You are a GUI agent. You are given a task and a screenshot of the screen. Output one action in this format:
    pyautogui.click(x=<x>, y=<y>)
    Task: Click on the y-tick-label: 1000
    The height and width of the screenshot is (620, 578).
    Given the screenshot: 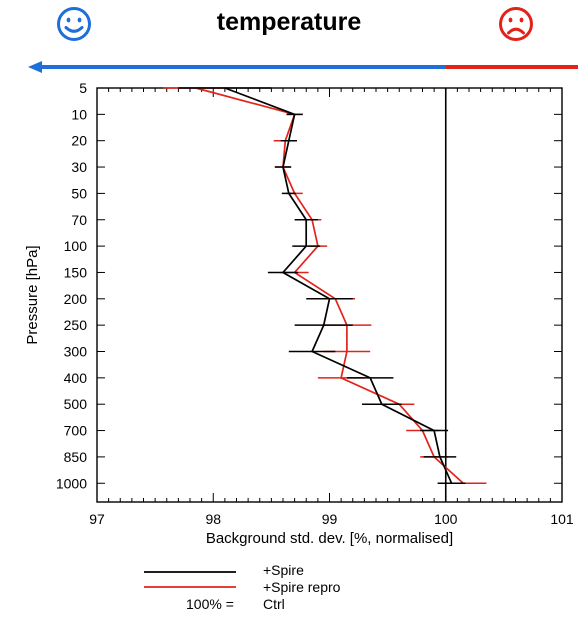 What is the action you would take?
    pyautogui.click(x=71, y=483)
    